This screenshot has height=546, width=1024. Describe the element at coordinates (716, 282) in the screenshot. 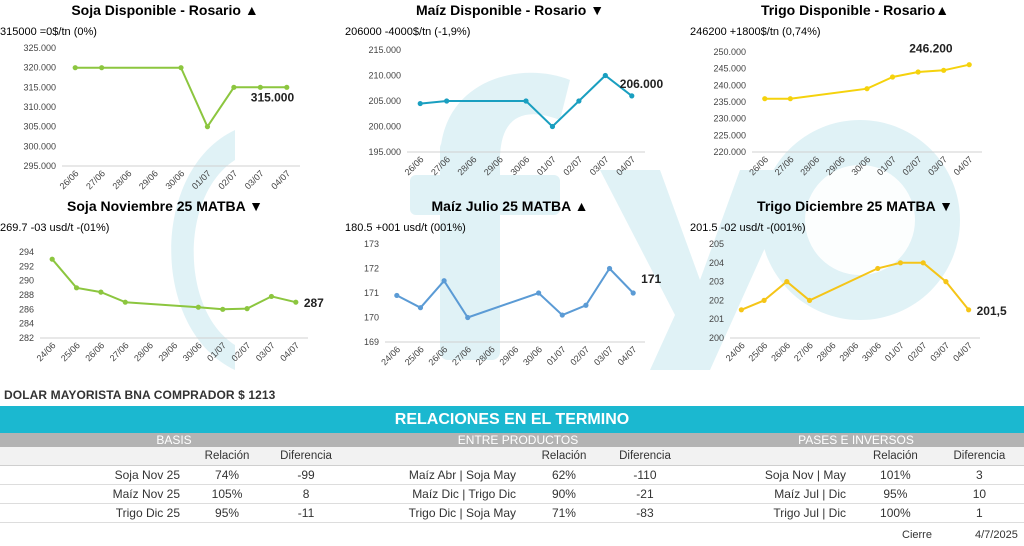

I see `y-tick-label: 203` at that location.